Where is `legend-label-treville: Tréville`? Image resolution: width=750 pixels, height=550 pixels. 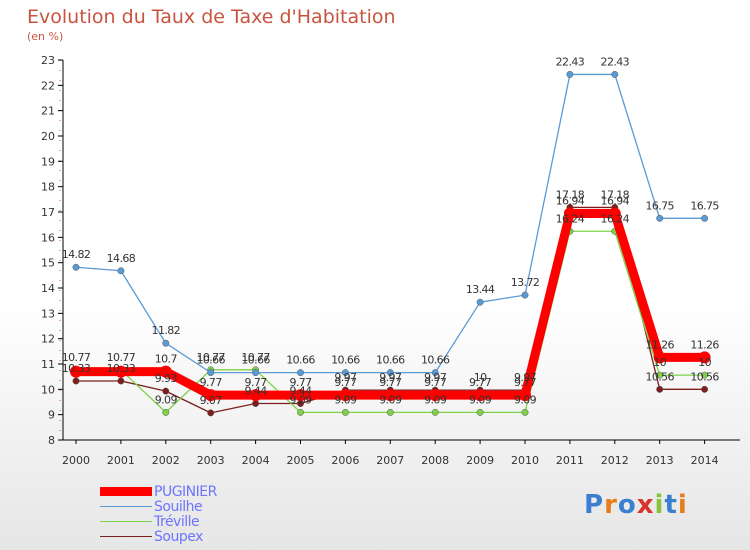 legend-label-treville: Tréville is located at coordinates (177, 522).